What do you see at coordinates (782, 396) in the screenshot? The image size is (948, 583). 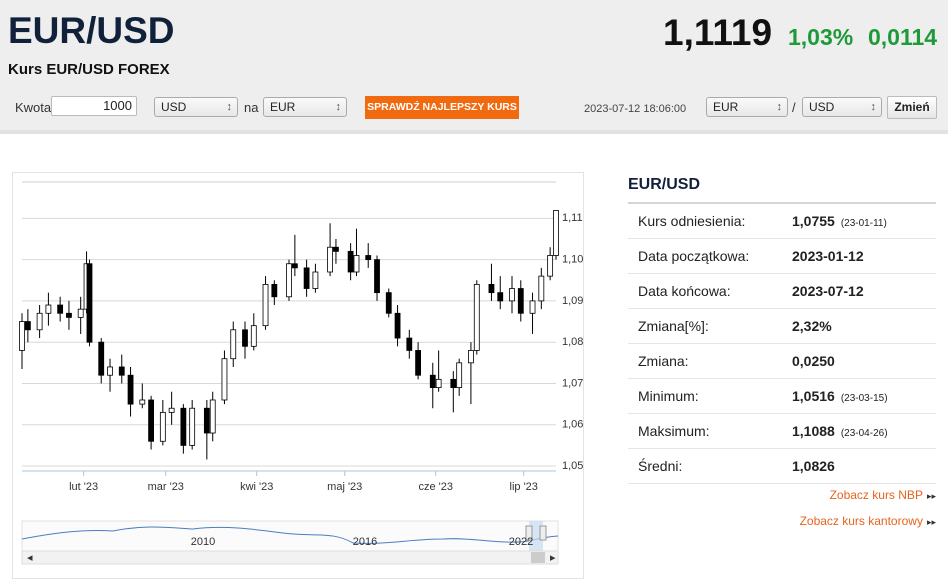 I see `stats-row: Minimum: 1,0516 (23-03-15)` at bounding box center [782, 396].